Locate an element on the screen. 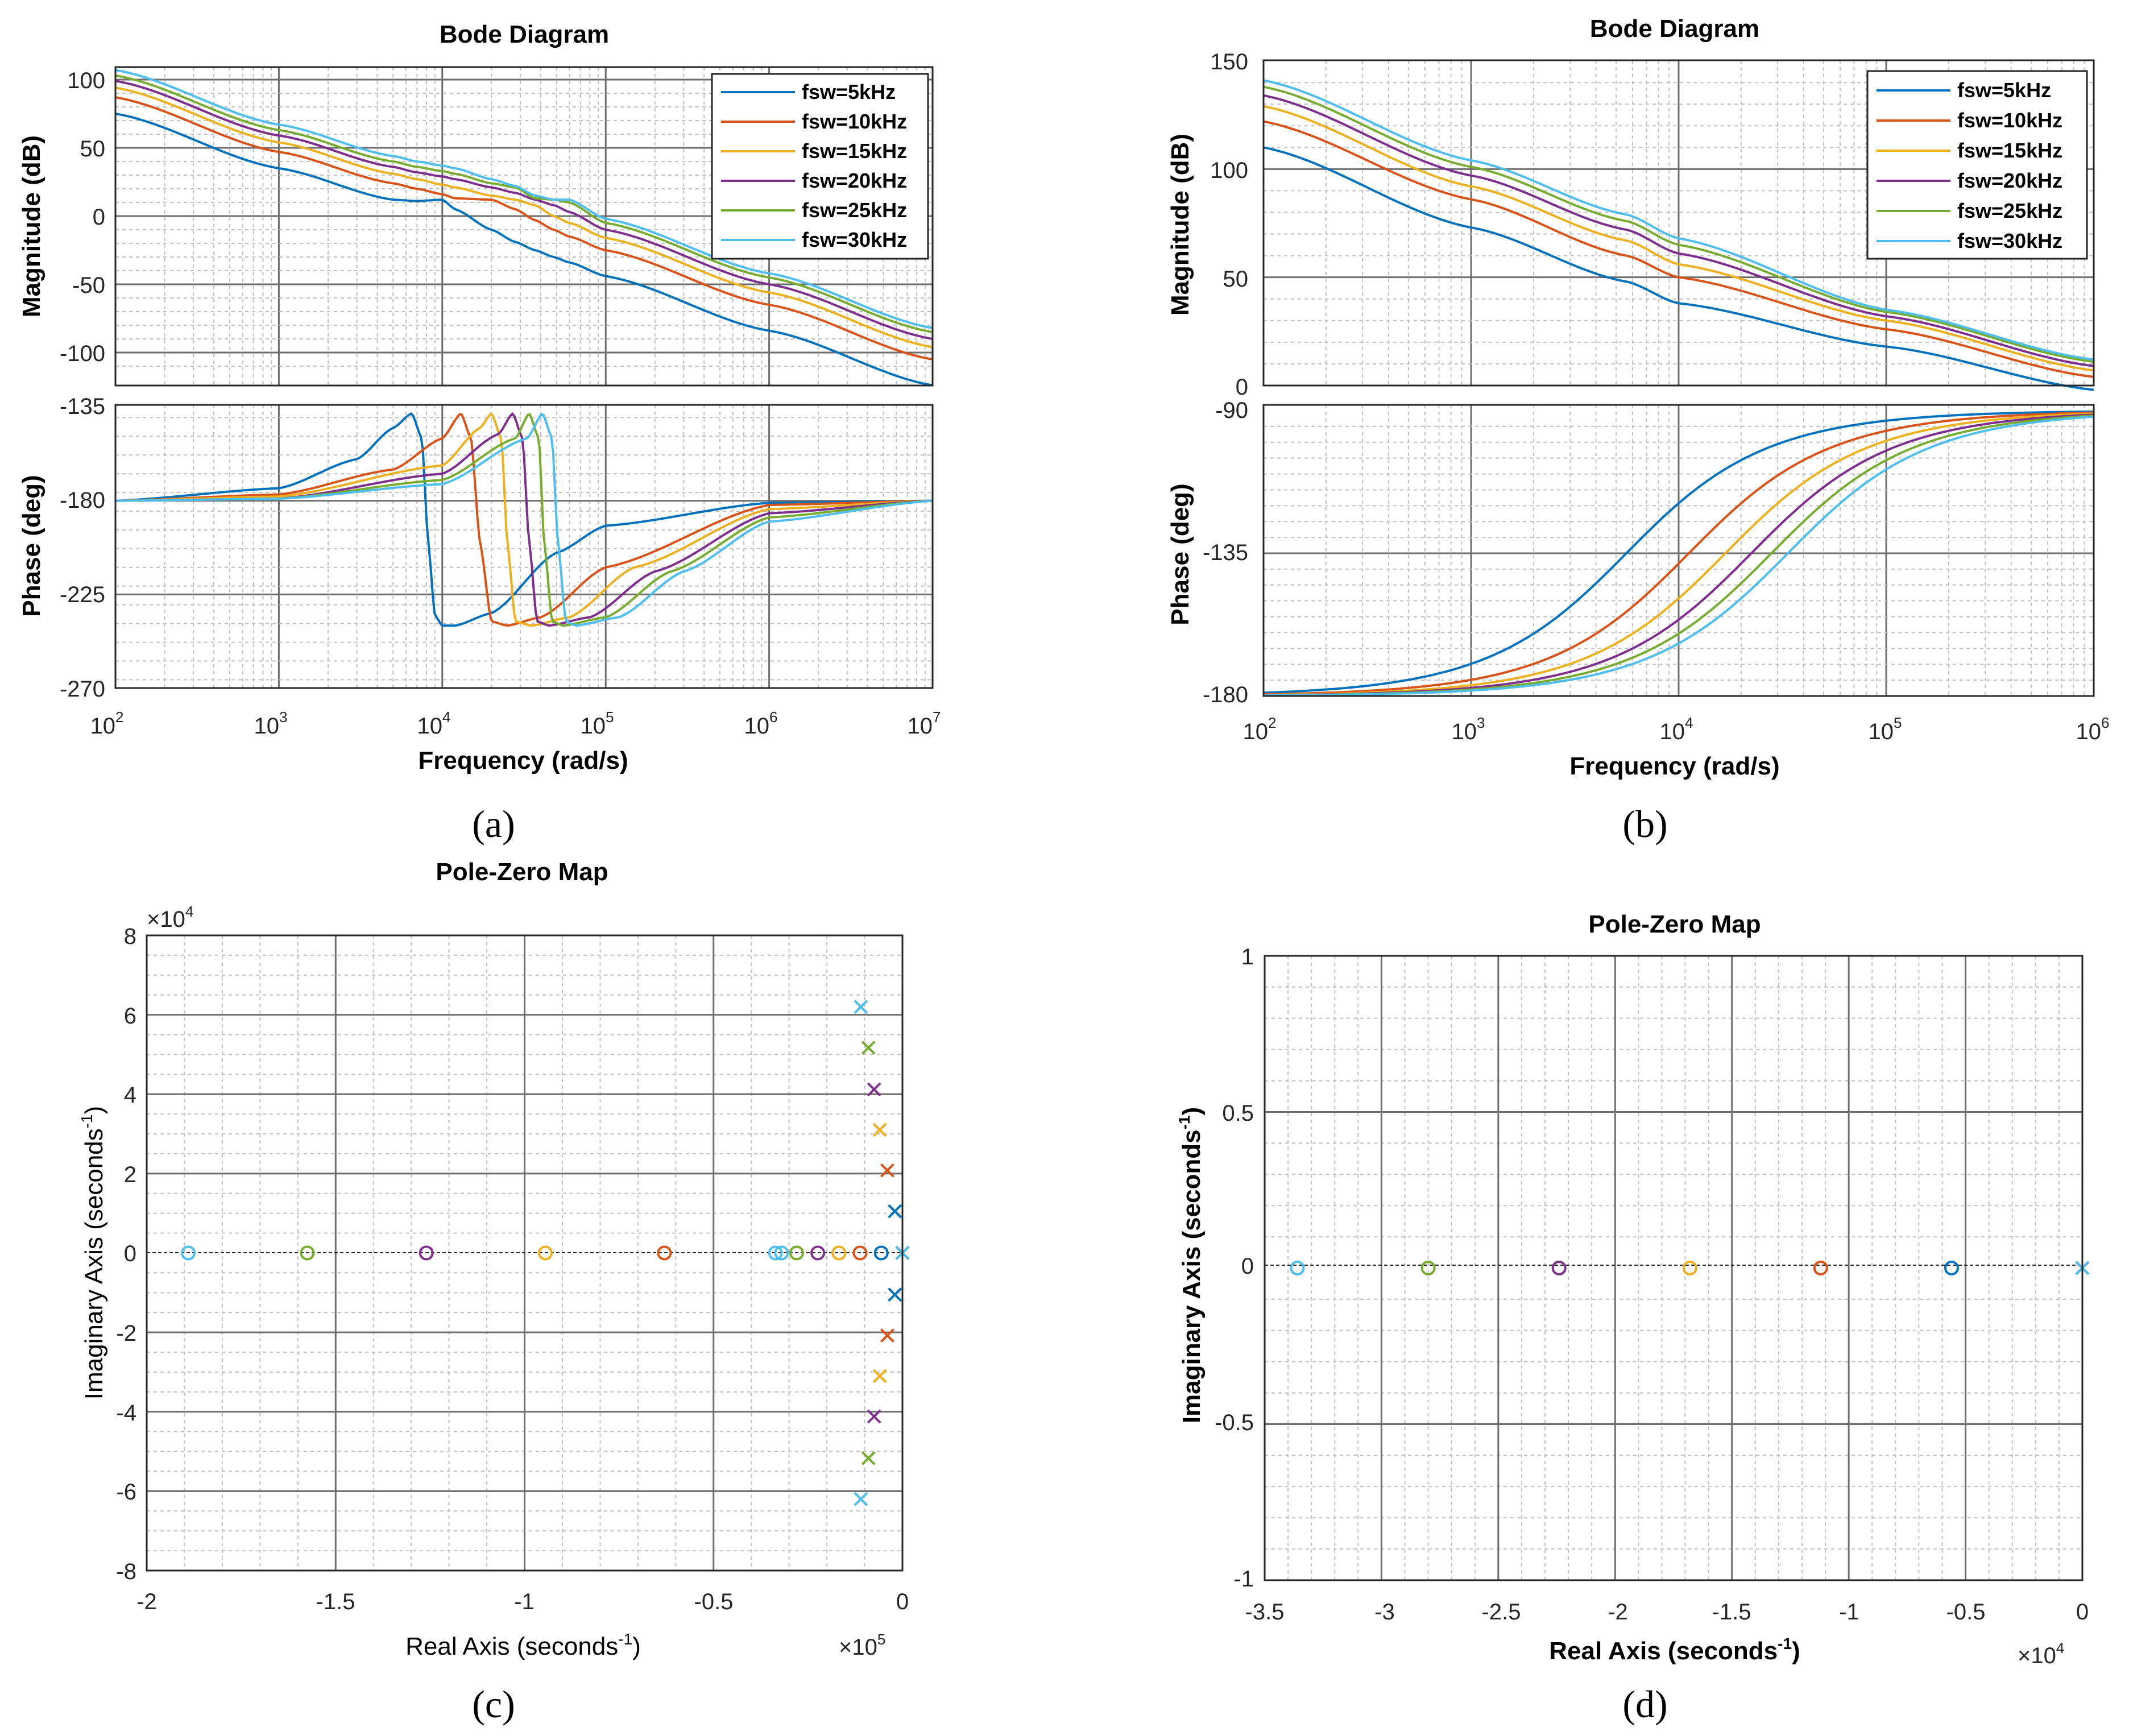 The image size is (2129, 1736). a-phase-line-series-30khz is located at coordinates (524, 520).